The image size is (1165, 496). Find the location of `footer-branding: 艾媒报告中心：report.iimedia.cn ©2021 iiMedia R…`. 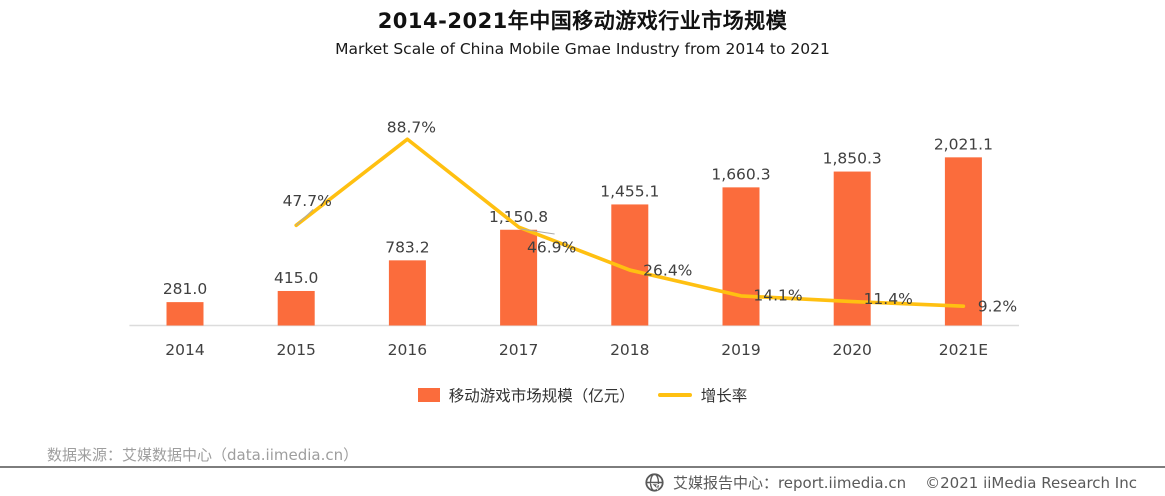

footer-branding: 艾媒报告中心：report.iimedia.cn ©2021 iiMedia R… is located at coordinates (891, 482).